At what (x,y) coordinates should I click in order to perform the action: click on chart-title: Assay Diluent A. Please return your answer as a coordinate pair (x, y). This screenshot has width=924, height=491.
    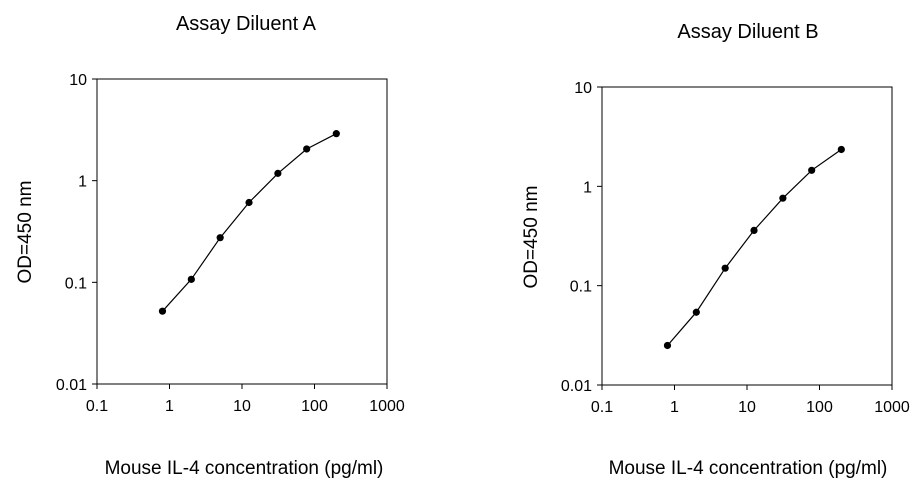
    Looking at the image, I should click on (246, 24).